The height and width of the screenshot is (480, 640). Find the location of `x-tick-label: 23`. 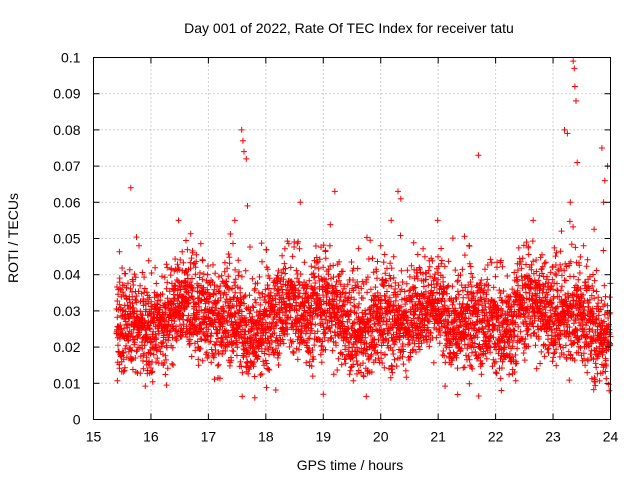

x-tick-label: 23 is located at coordinates (553, 437).